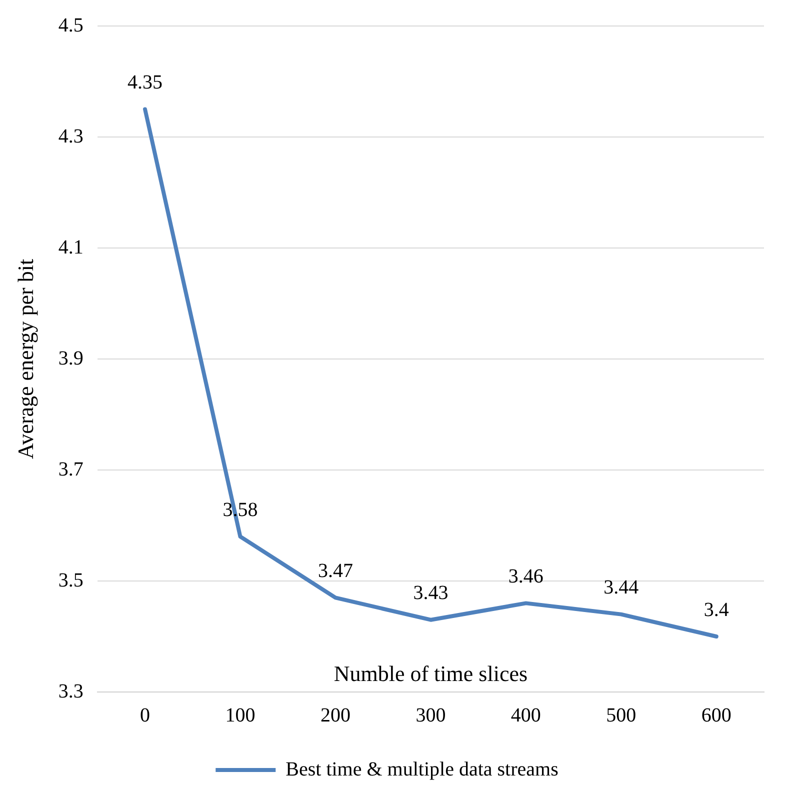 Image resolution: width=794 pixels, height=800 pixels. I want to click on y-tick-label: 4.1, so click(71, 247).